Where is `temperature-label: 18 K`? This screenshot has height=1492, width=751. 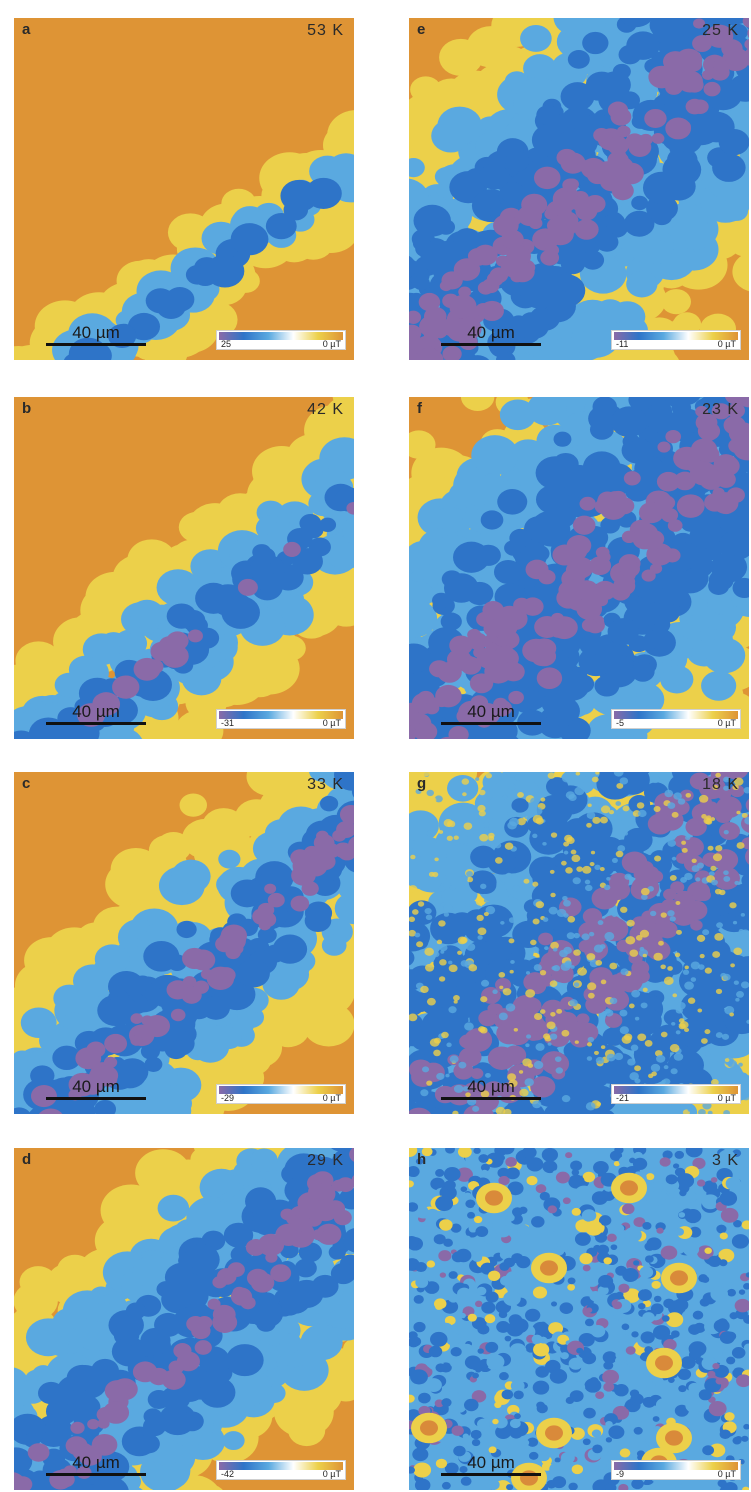 temperature-label: 18 K is located at coordinates (720, 784).